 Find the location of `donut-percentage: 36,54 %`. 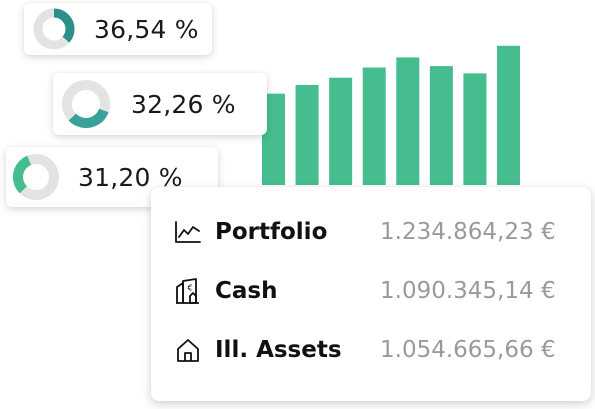

donut-percentage: 36,54 % is located at coordinates (146, 29).